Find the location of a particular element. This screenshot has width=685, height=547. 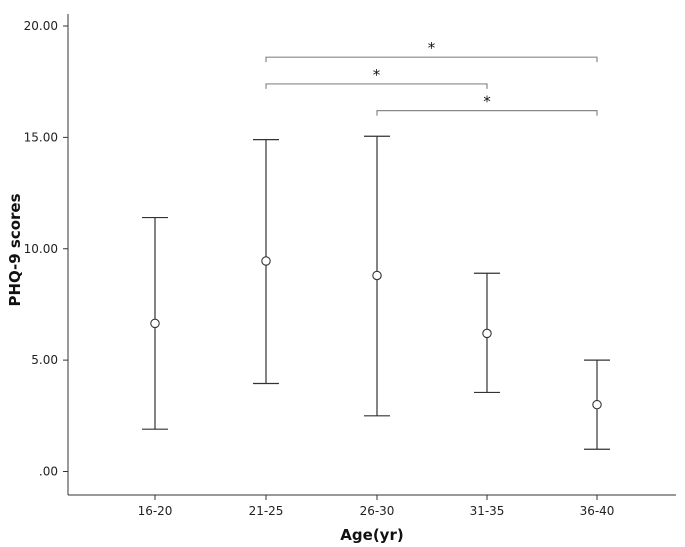

y-tick-label: 15.00 is located at coordinates (41, 137).